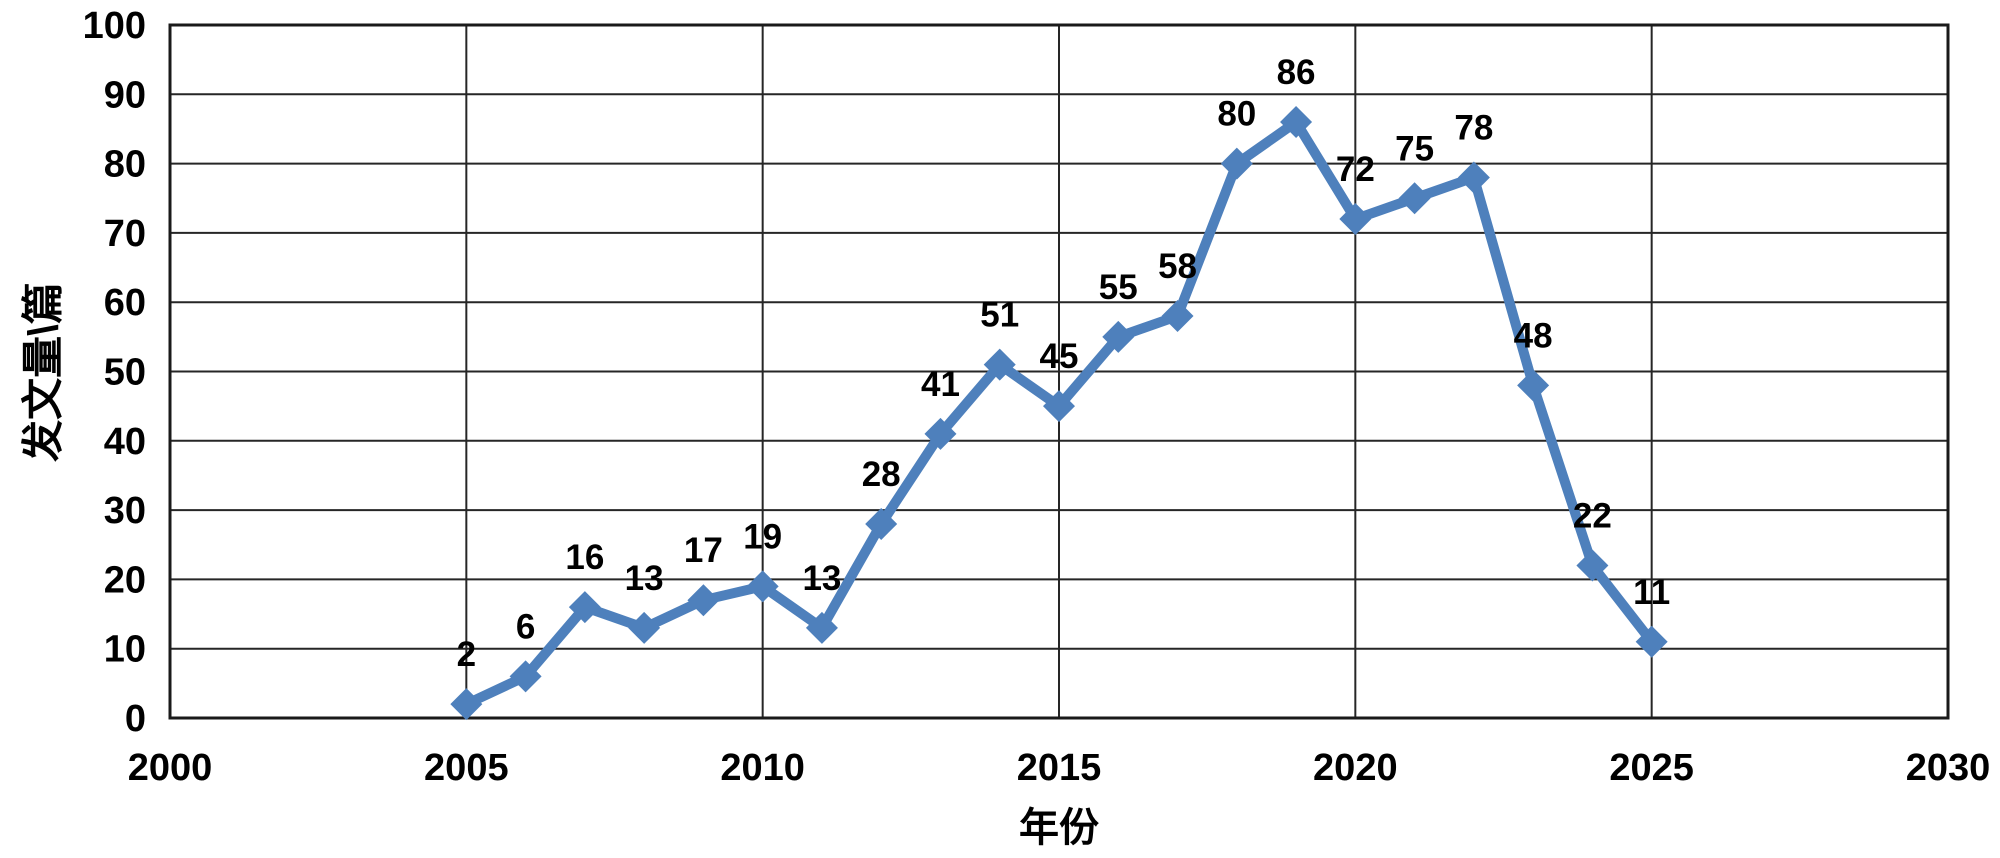 This screenshot has height=858, width=2000. What do you see at coordinates (1296, 72) in the screenshot?
I see `data-point-label: 86` at bounding box center [1296, 72].